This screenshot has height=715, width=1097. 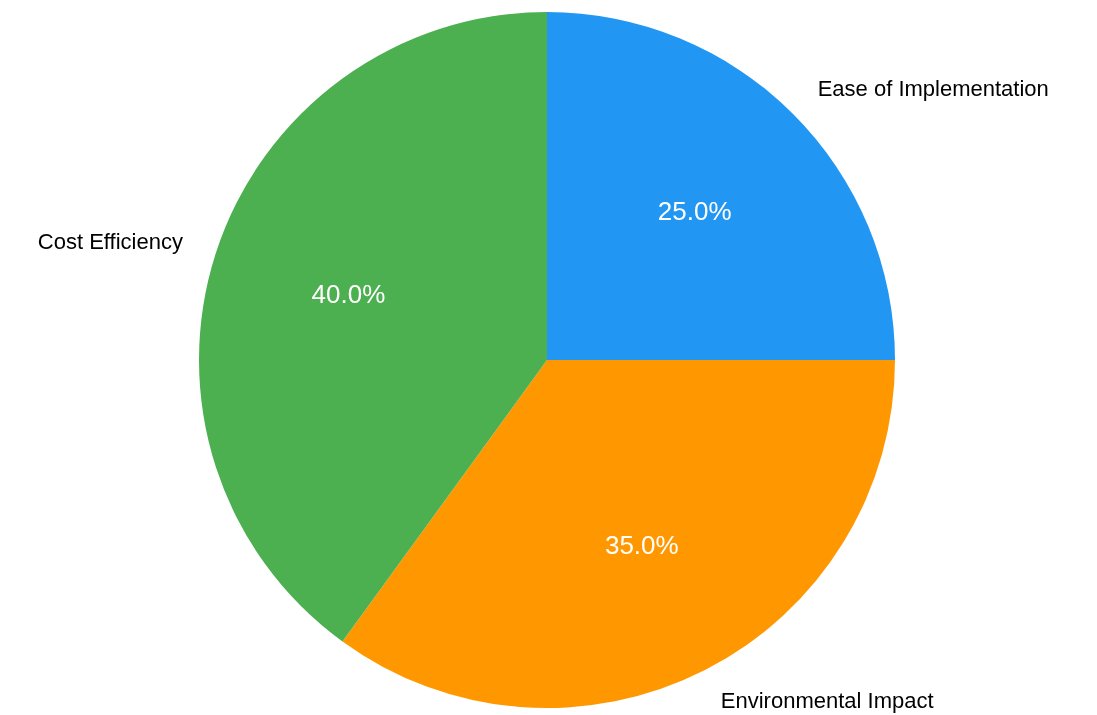 I want to click on data-label: 35.0%, so click(x=641, y=545).